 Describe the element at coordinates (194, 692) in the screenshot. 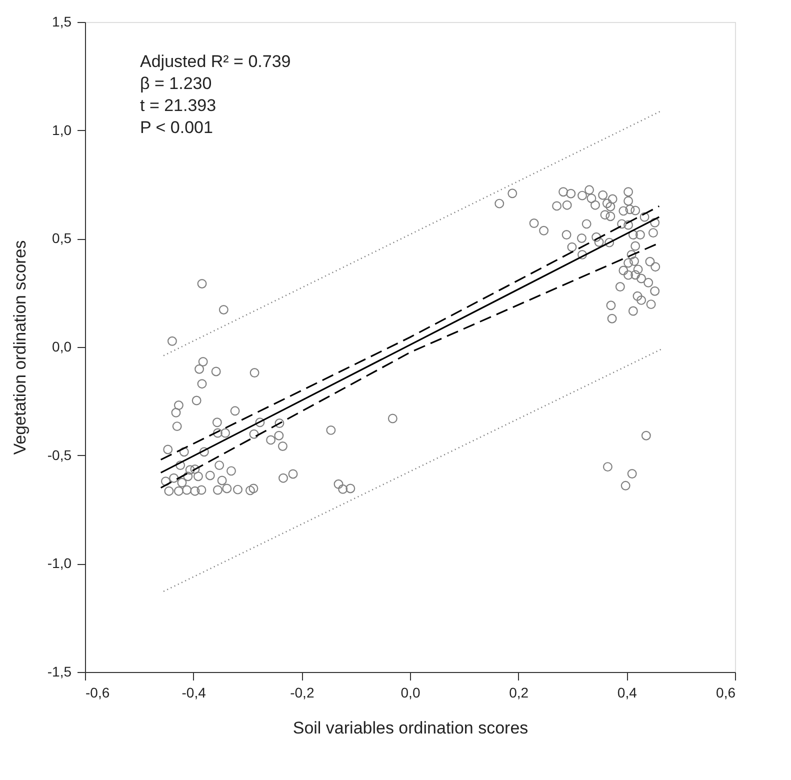

I see `x-tick-label: -0,4` at that location.